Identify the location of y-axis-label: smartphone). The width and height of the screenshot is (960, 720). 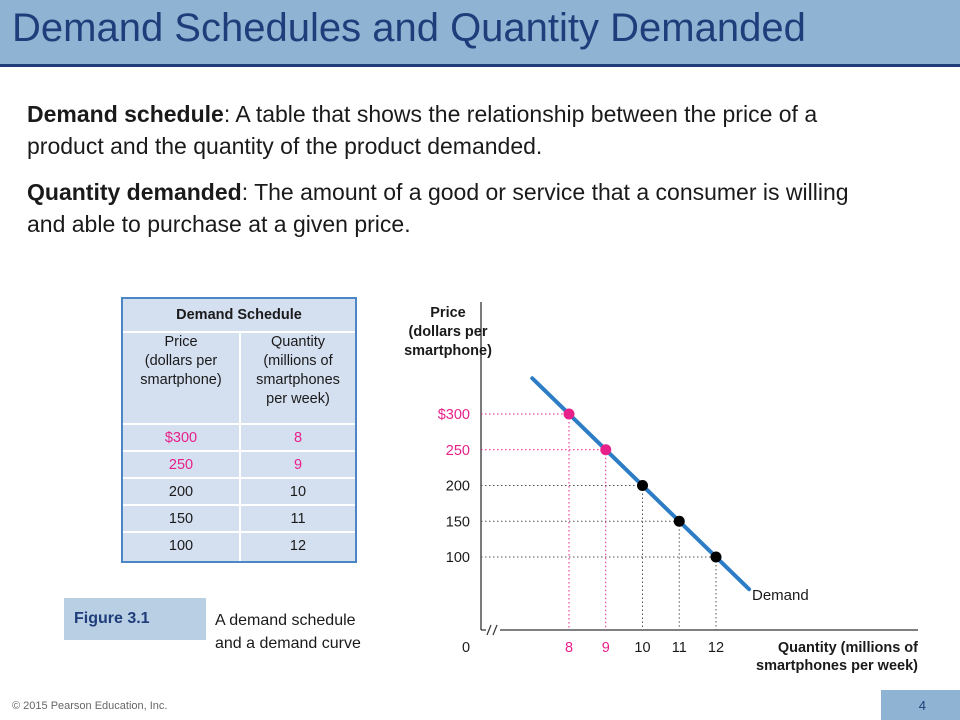
(448, 351).